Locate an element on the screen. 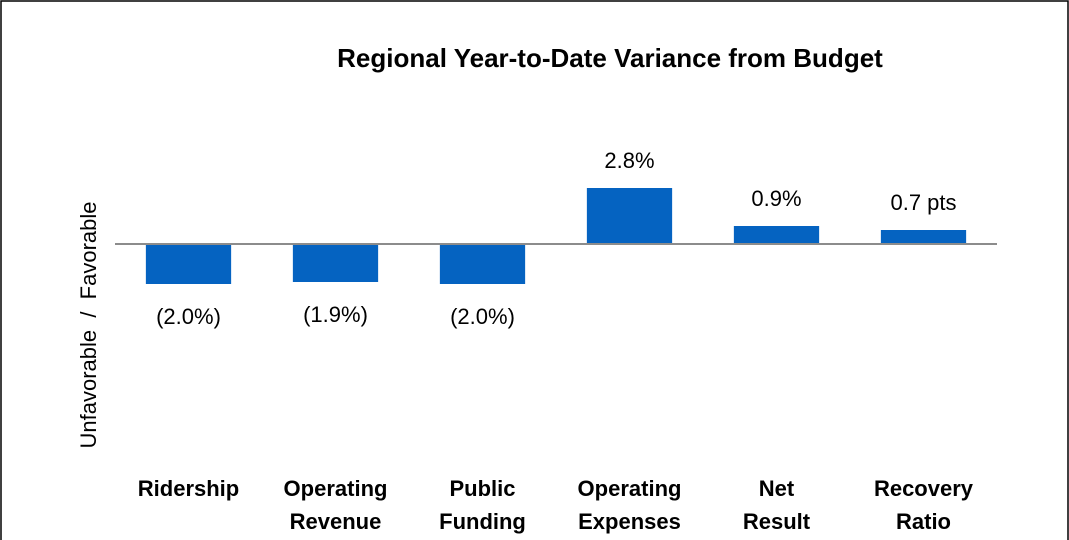 Image resolution: width=1069 pixels, height=540 pixels. x-tick-label: Operating Revenue is located at coordinates (336, 505).